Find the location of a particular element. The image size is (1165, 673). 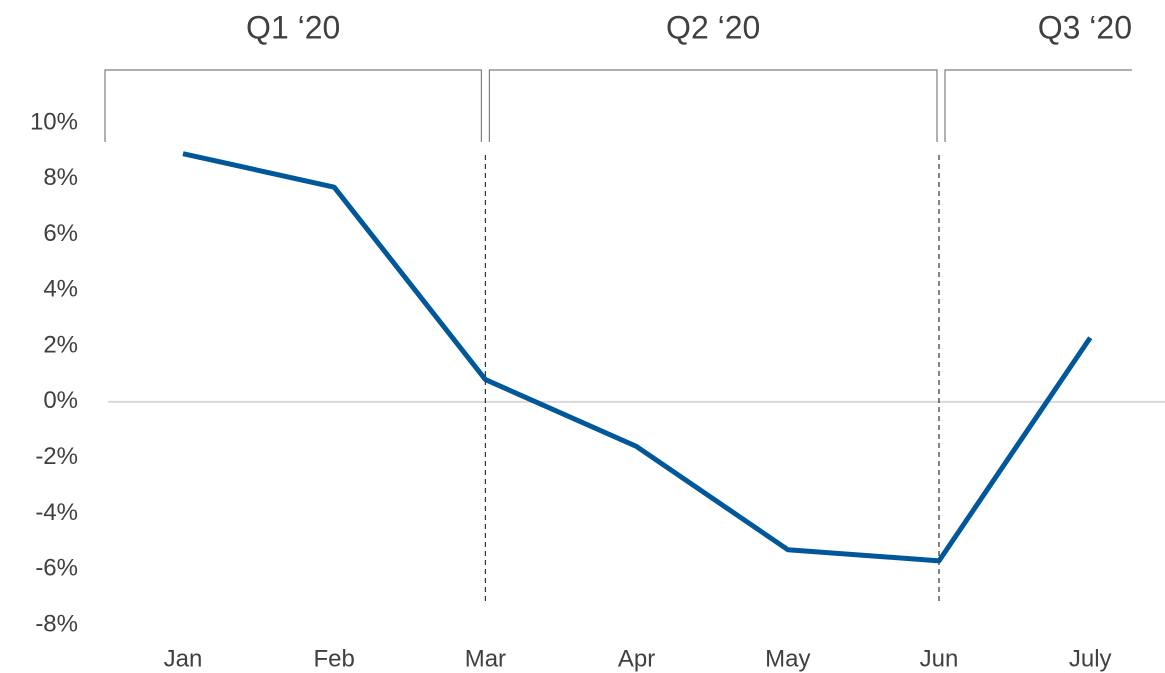

x-tick-label: May is located at coordinates (787, 658).